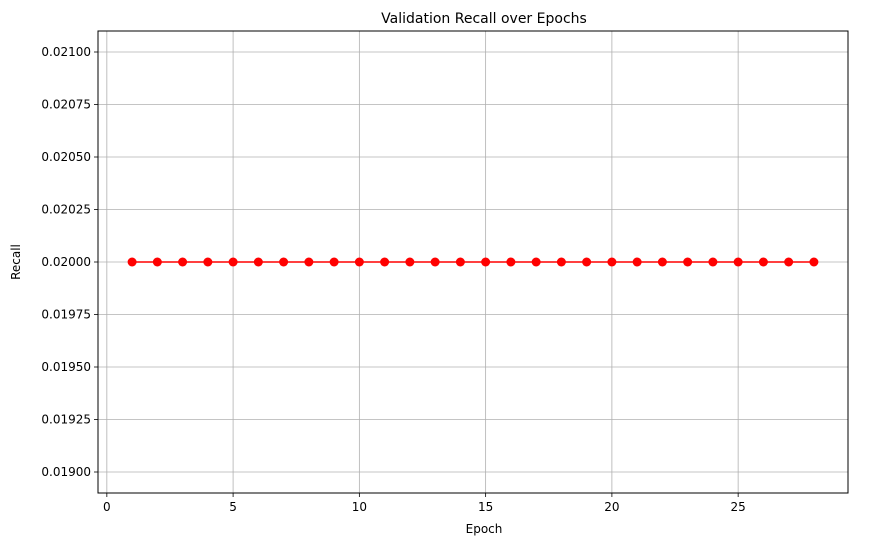 The height and width of the screenshot is (545, 881). I want to click on y-tick-label: 0.02025, so click(66, 210).